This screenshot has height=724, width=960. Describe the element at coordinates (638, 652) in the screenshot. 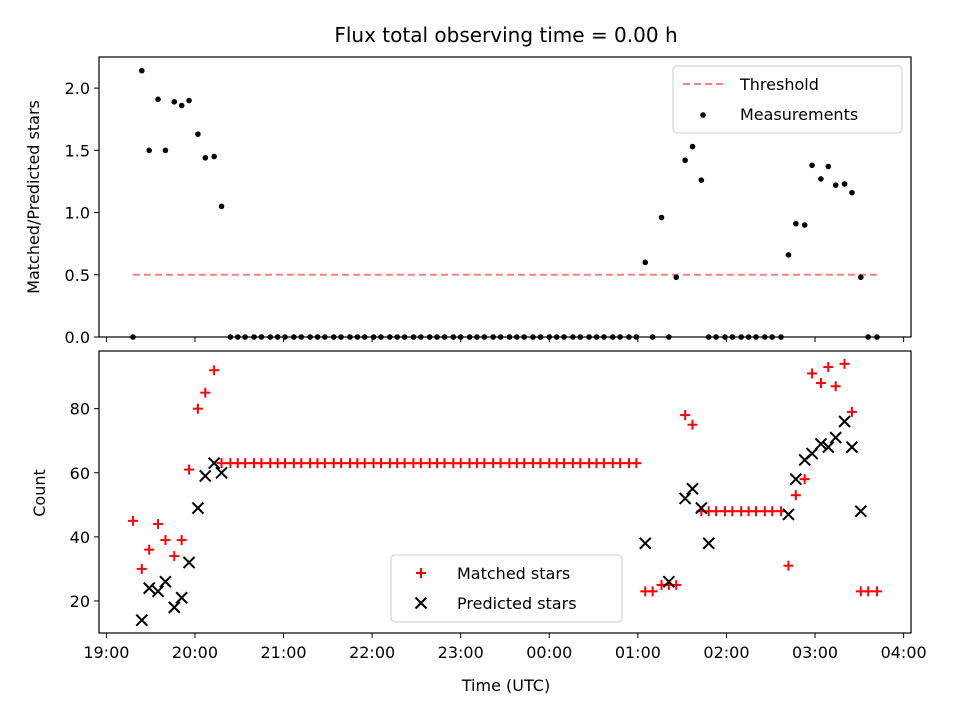

I see `x-tick-label: 01:00` at that location.